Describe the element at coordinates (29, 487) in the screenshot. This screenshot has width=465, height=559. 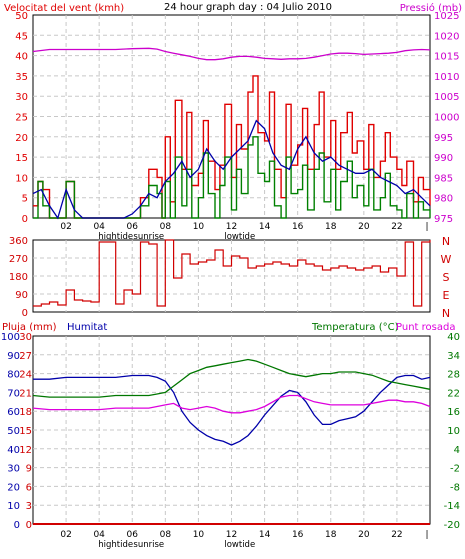
I see `rain-tick-label: 6` at that location.